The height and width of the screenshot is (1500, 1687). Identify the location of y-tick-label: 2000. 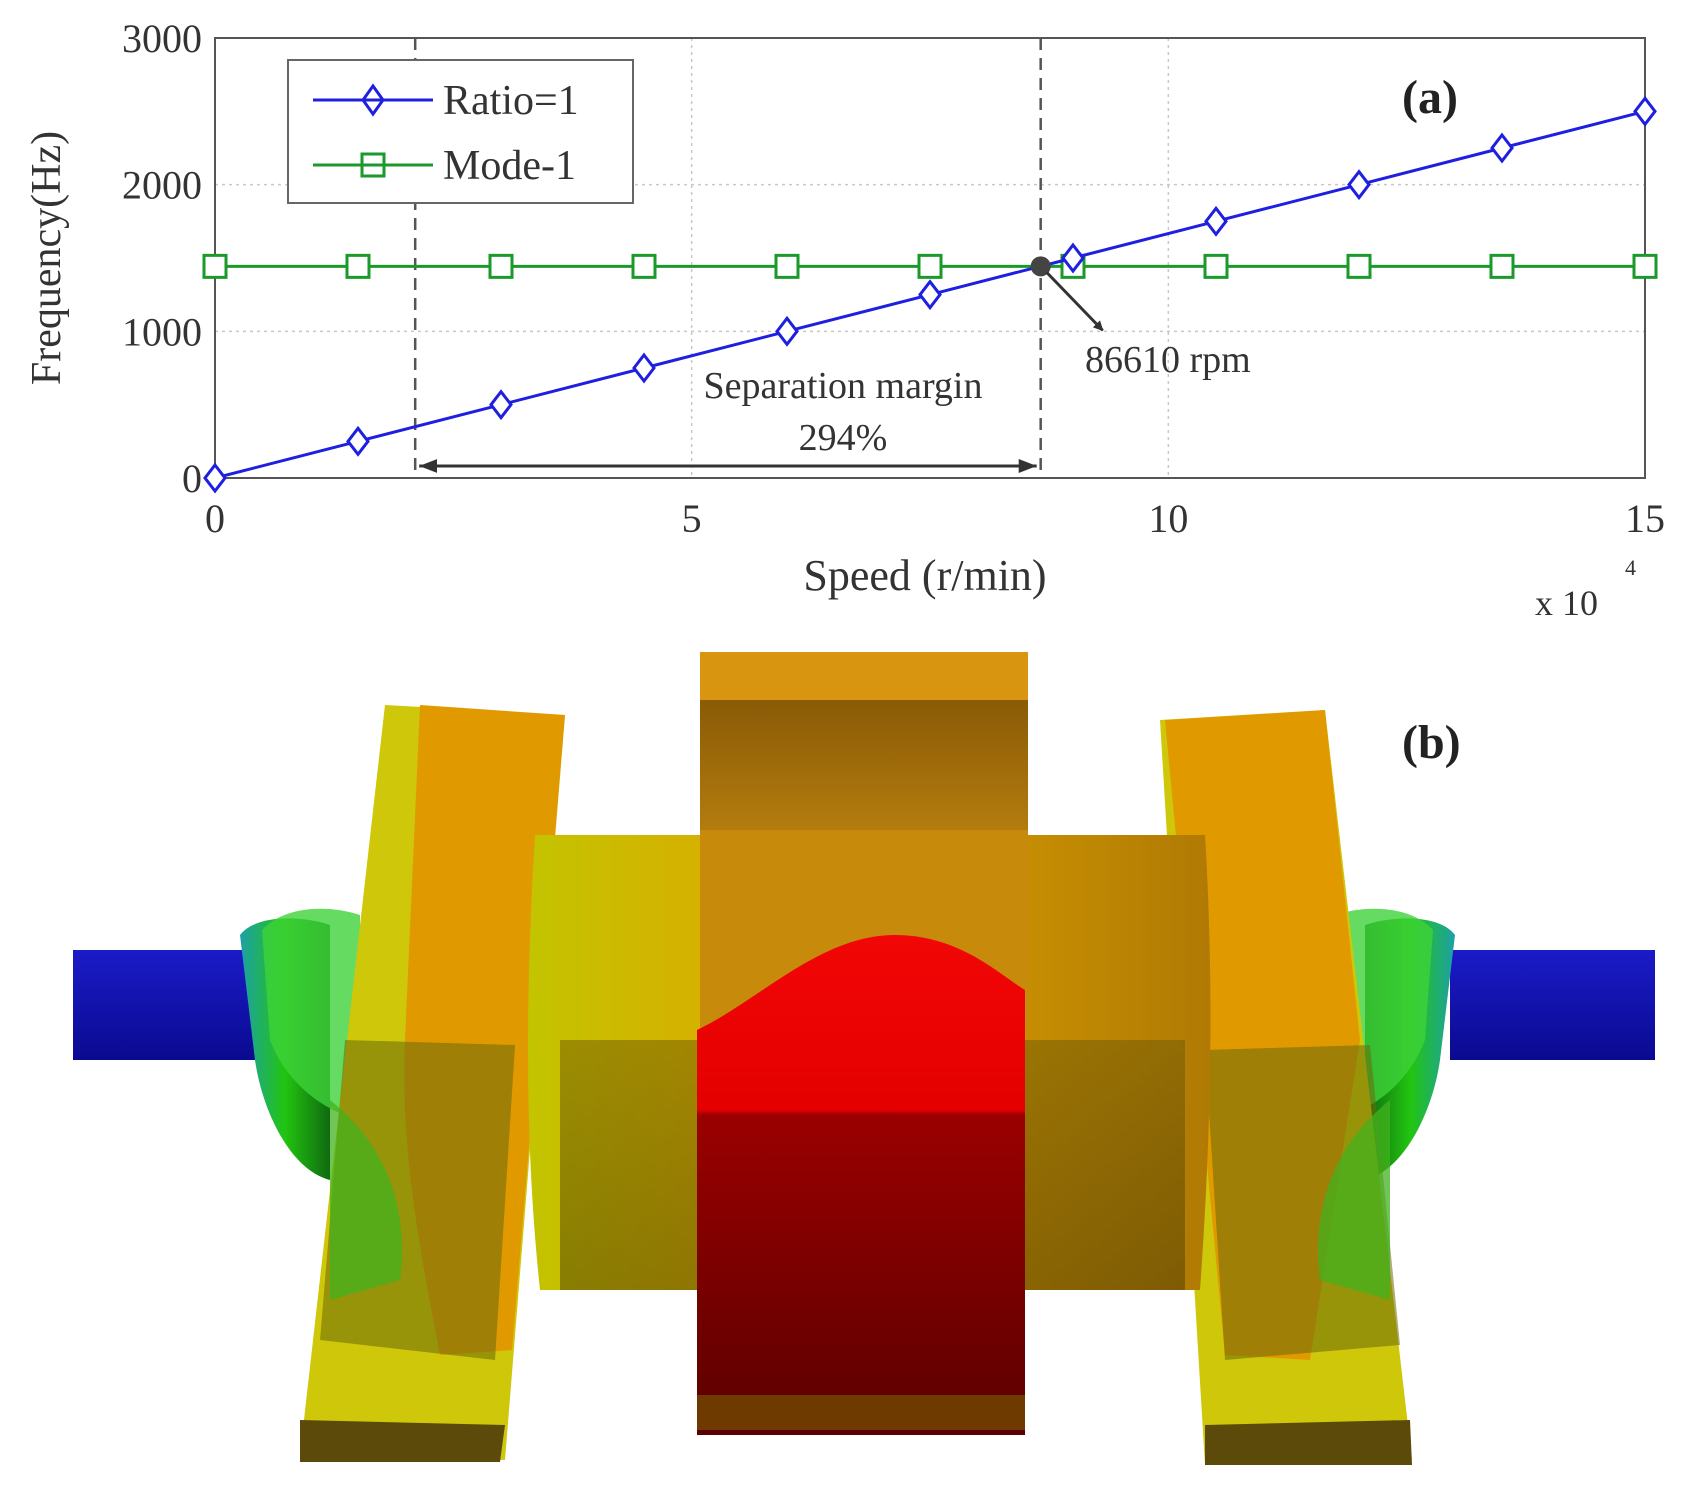
(162, 185).